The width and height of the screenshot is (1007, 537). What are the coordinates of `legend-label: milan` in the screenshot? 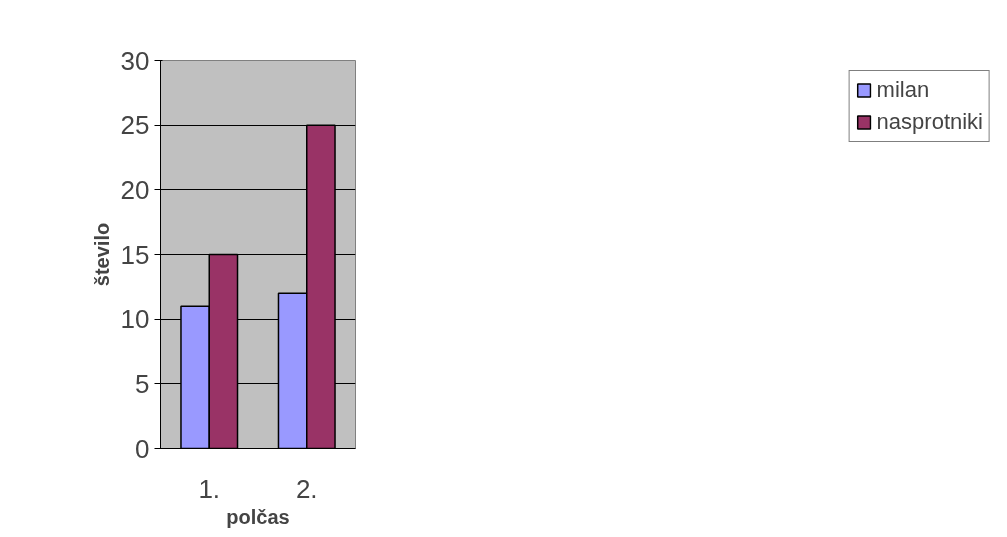 It's located at (903, 90).